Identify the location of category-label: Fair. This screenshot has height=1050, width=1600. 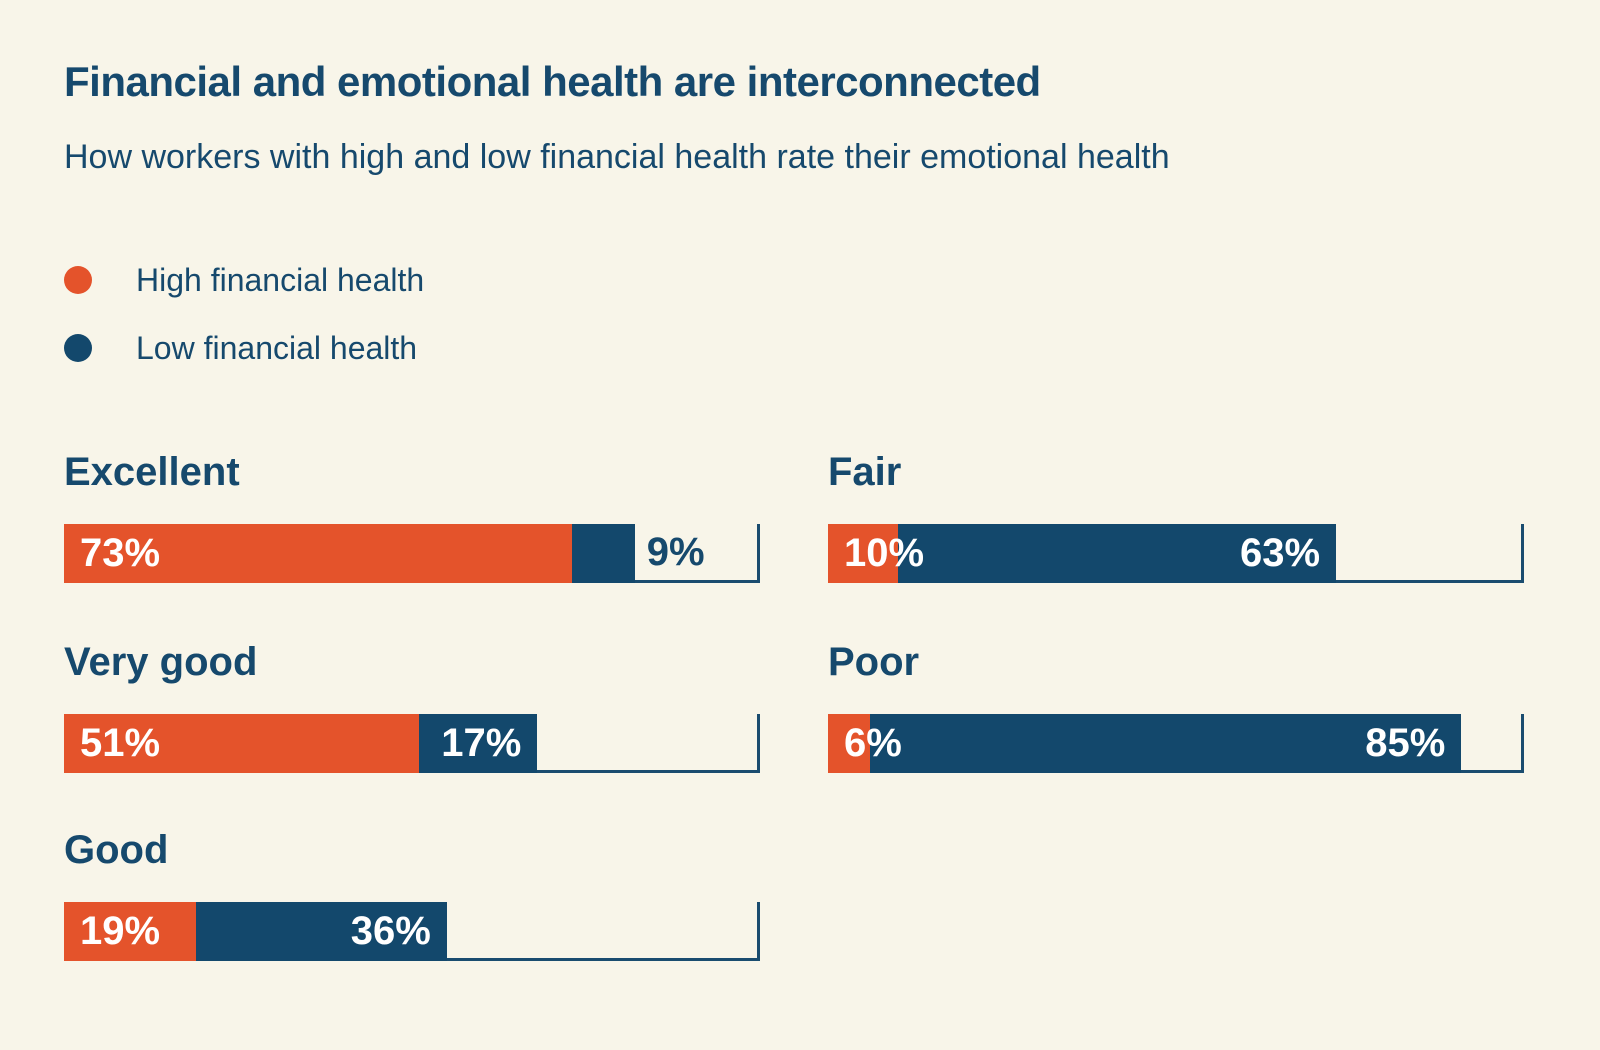
(865, 472).